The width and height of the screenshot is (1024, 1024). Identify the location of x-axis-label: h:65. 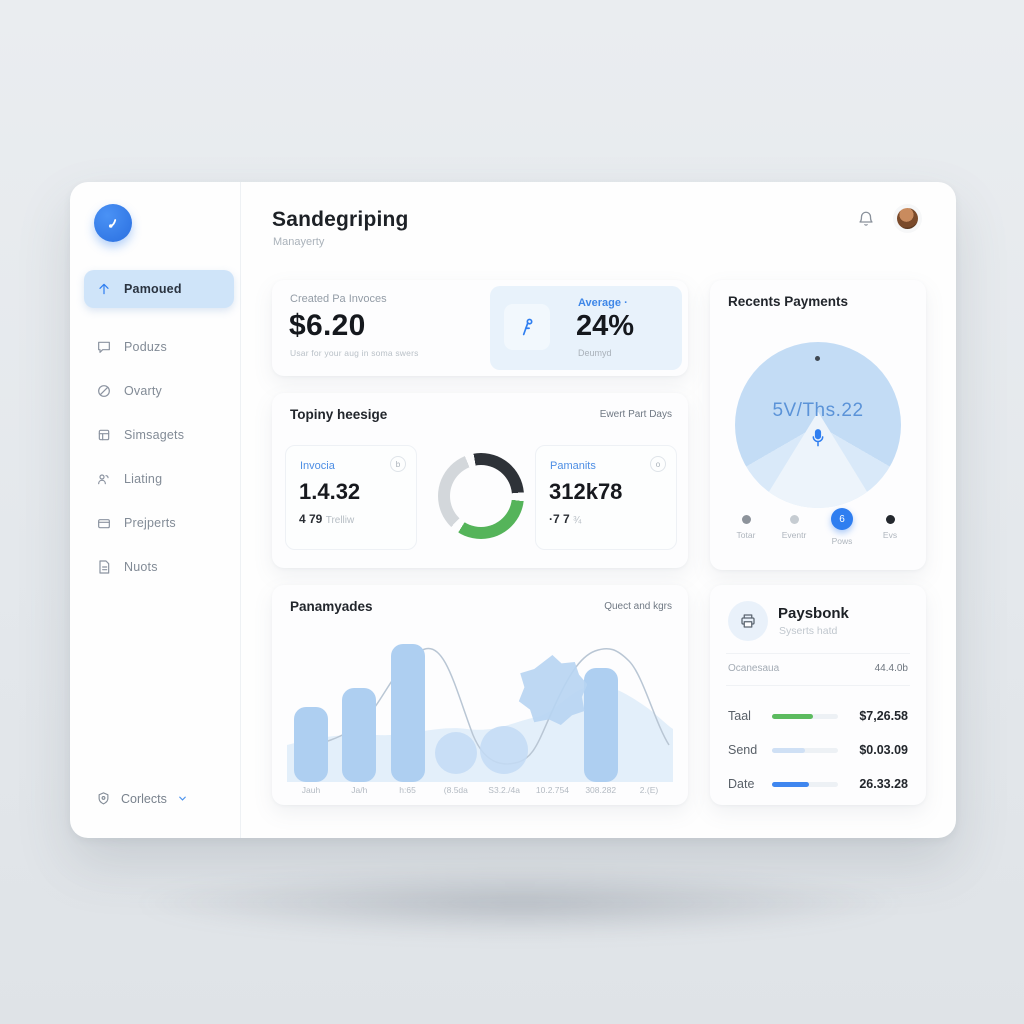
(407, 790).